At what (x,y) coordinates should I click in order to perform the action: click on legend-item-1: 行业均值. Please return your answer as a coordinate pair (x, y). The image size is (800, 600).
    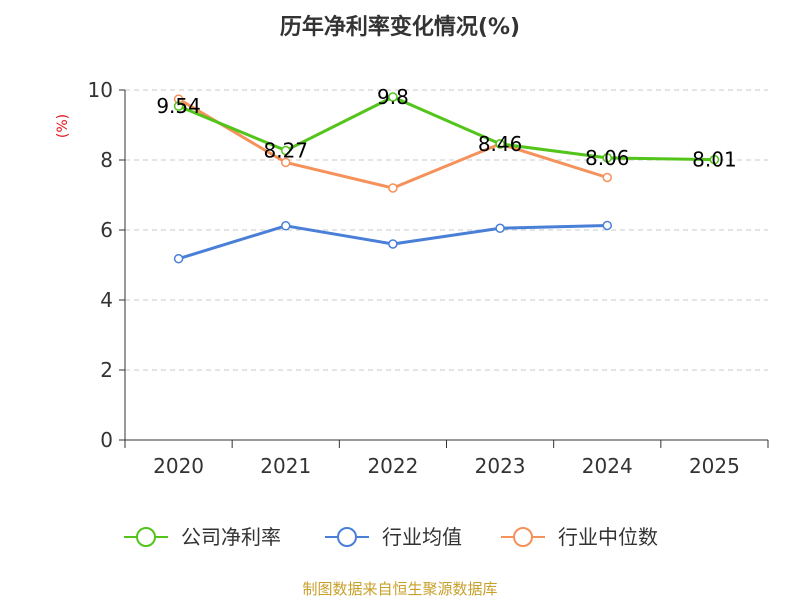
    Looking at the image, I should click on (393, 537).